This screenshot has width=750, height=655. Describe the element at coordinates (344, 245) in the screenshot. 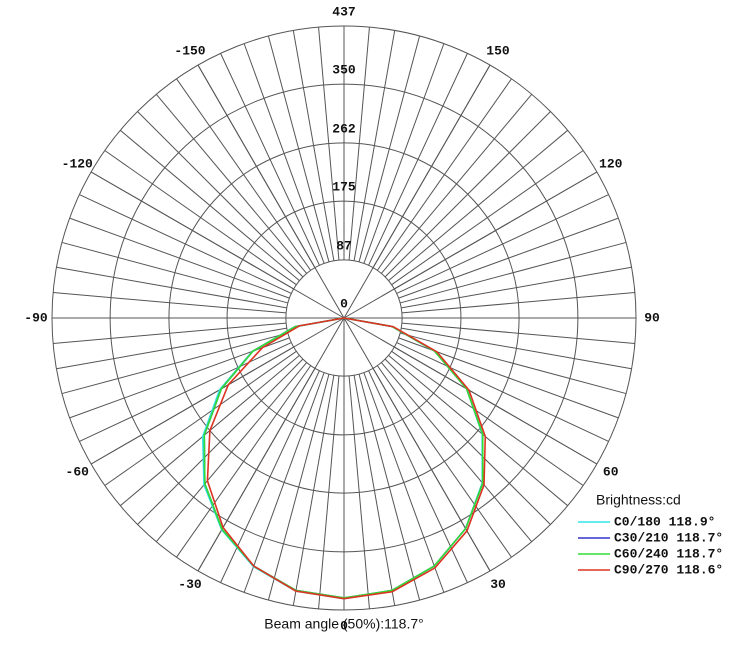

I see `r-tick-label: 87` at that location.